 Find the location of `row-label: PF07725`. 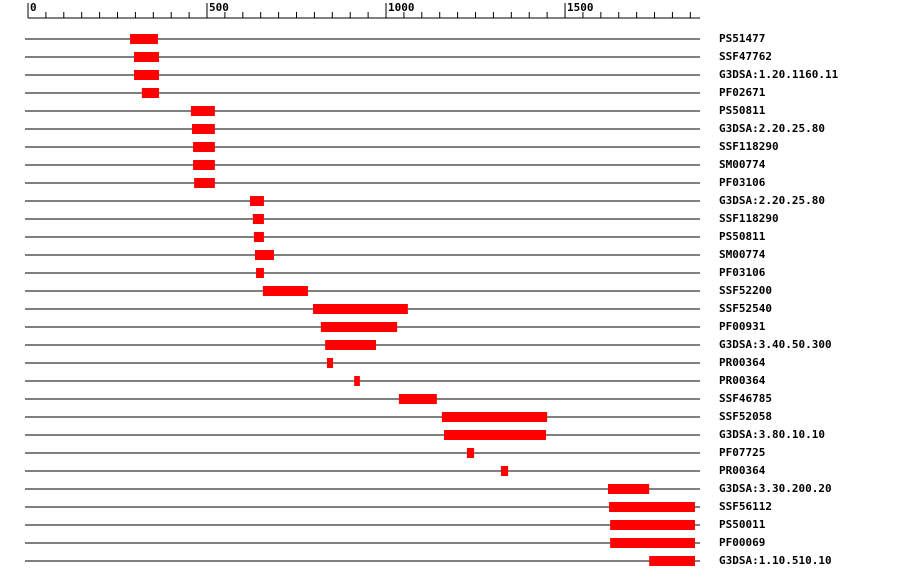

row-label: PF07725 is located at coordinates (742, 452).